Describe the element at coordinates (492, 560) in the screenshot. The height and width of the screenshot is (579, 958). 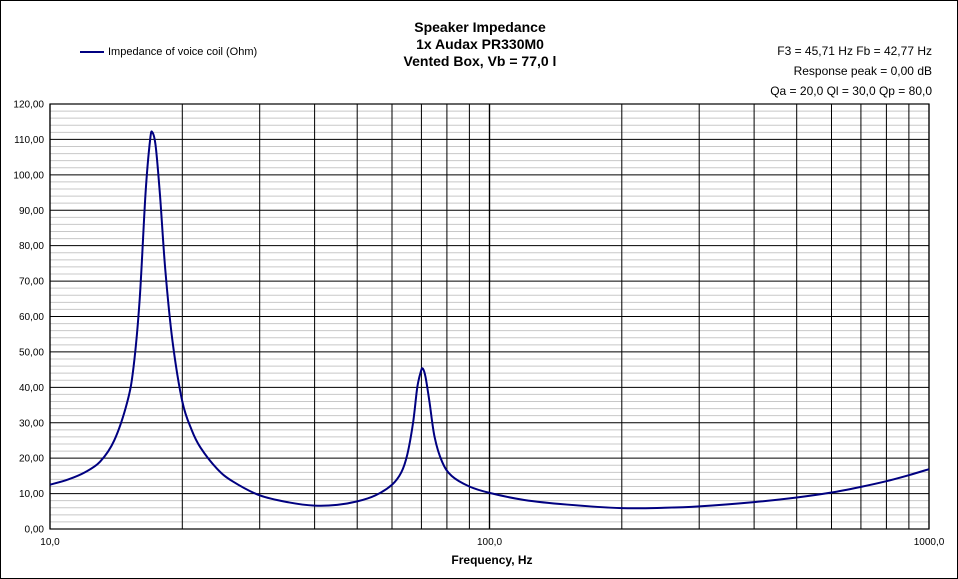
I see `x-axis-label: Frequency, Hz` at that location.